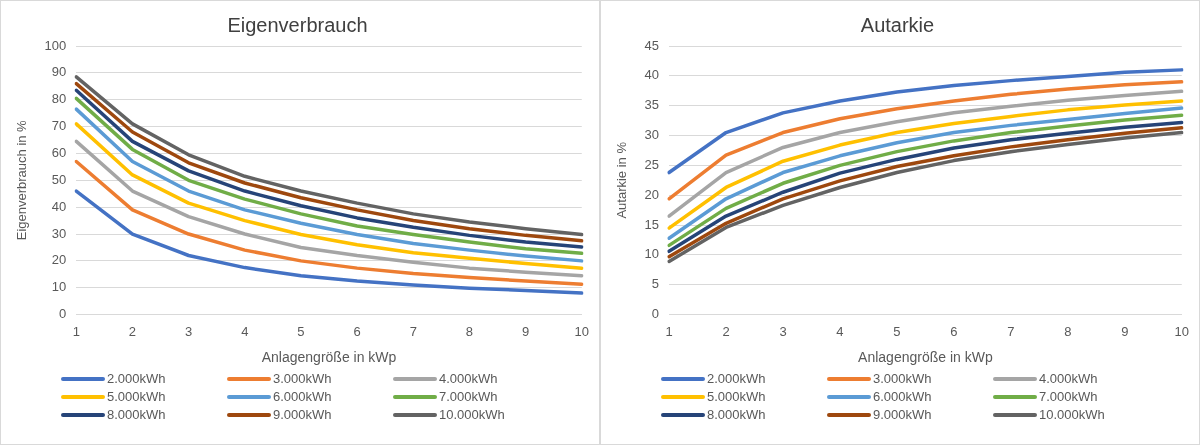 The width and height of the screenshot is (1200, 445). What do you see at coordinates (652, 45) in the screenshot?
I see `y-tick-label: 45` at bounding box center [652, 45].